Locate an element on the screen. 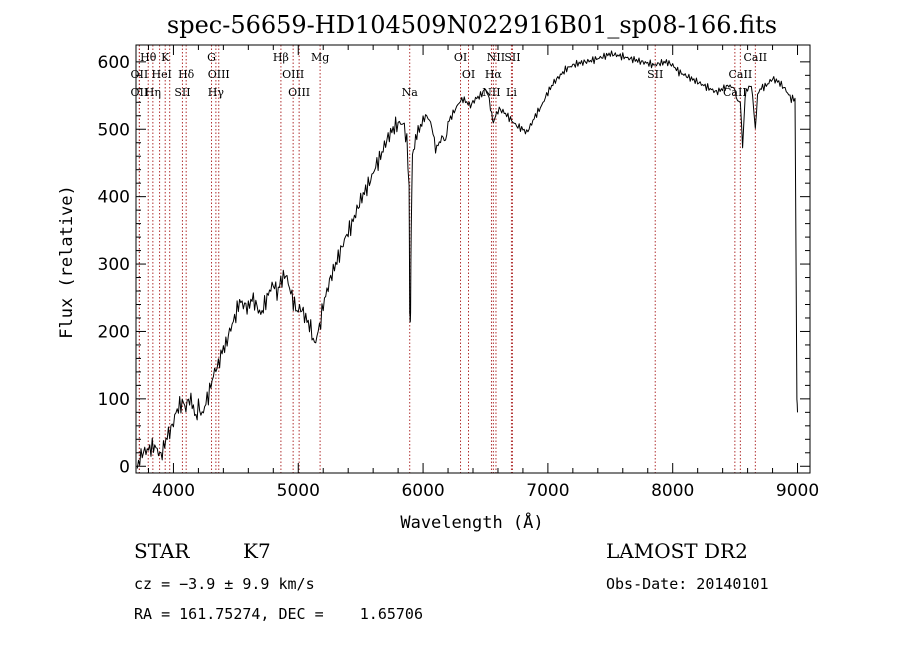  object-class: STAR is located at coordinates (162, 551).